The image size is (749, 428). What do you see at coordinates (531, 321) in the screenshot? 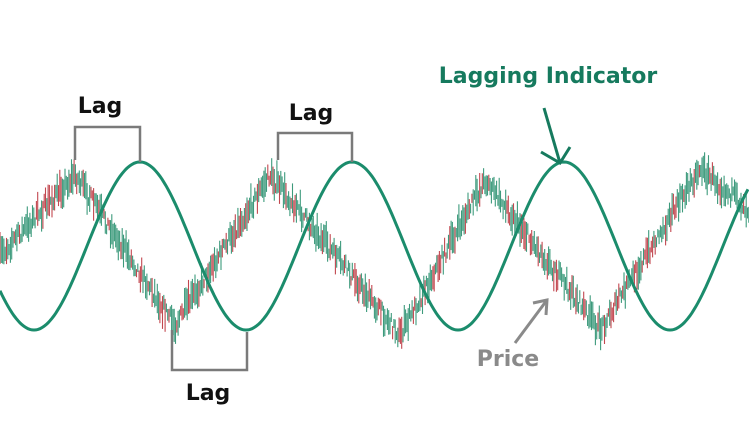
I see `price-arrow-icon` at bounding box center [531, 321].